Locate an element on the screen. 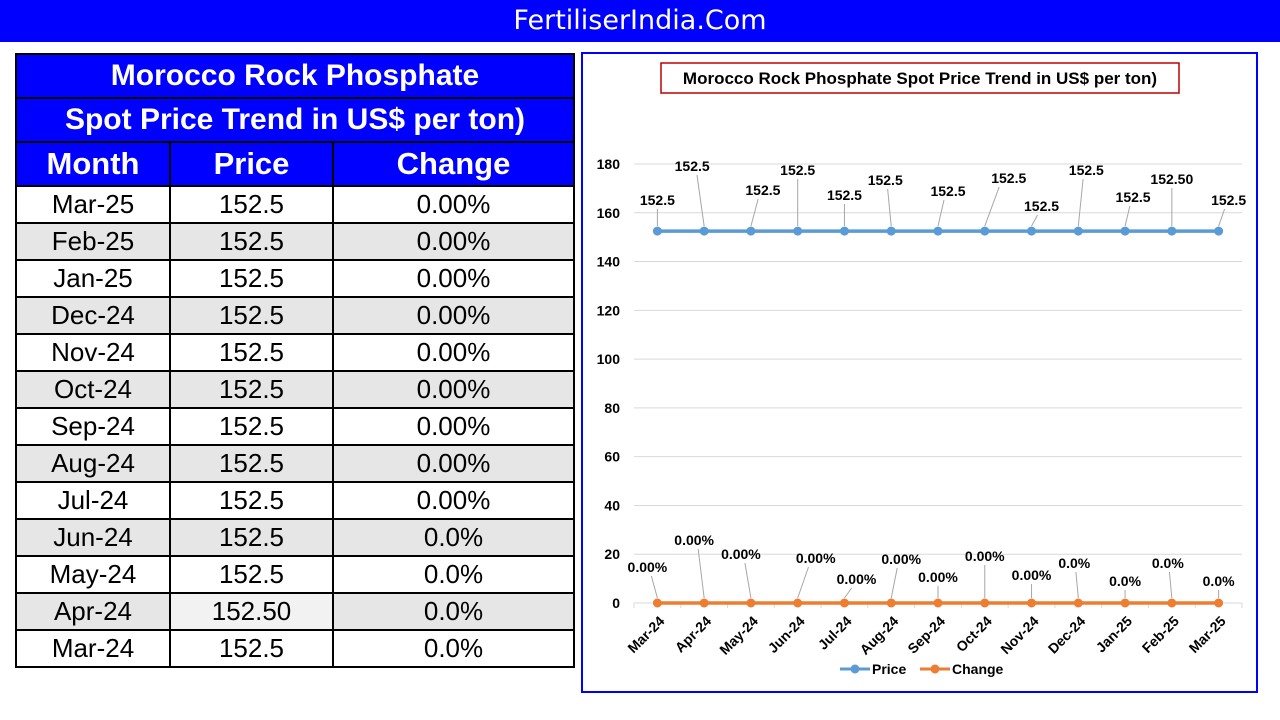 The height and width of the screenshot is (720, 1280). legend-marker-icon is located at coordinates (855, 669).